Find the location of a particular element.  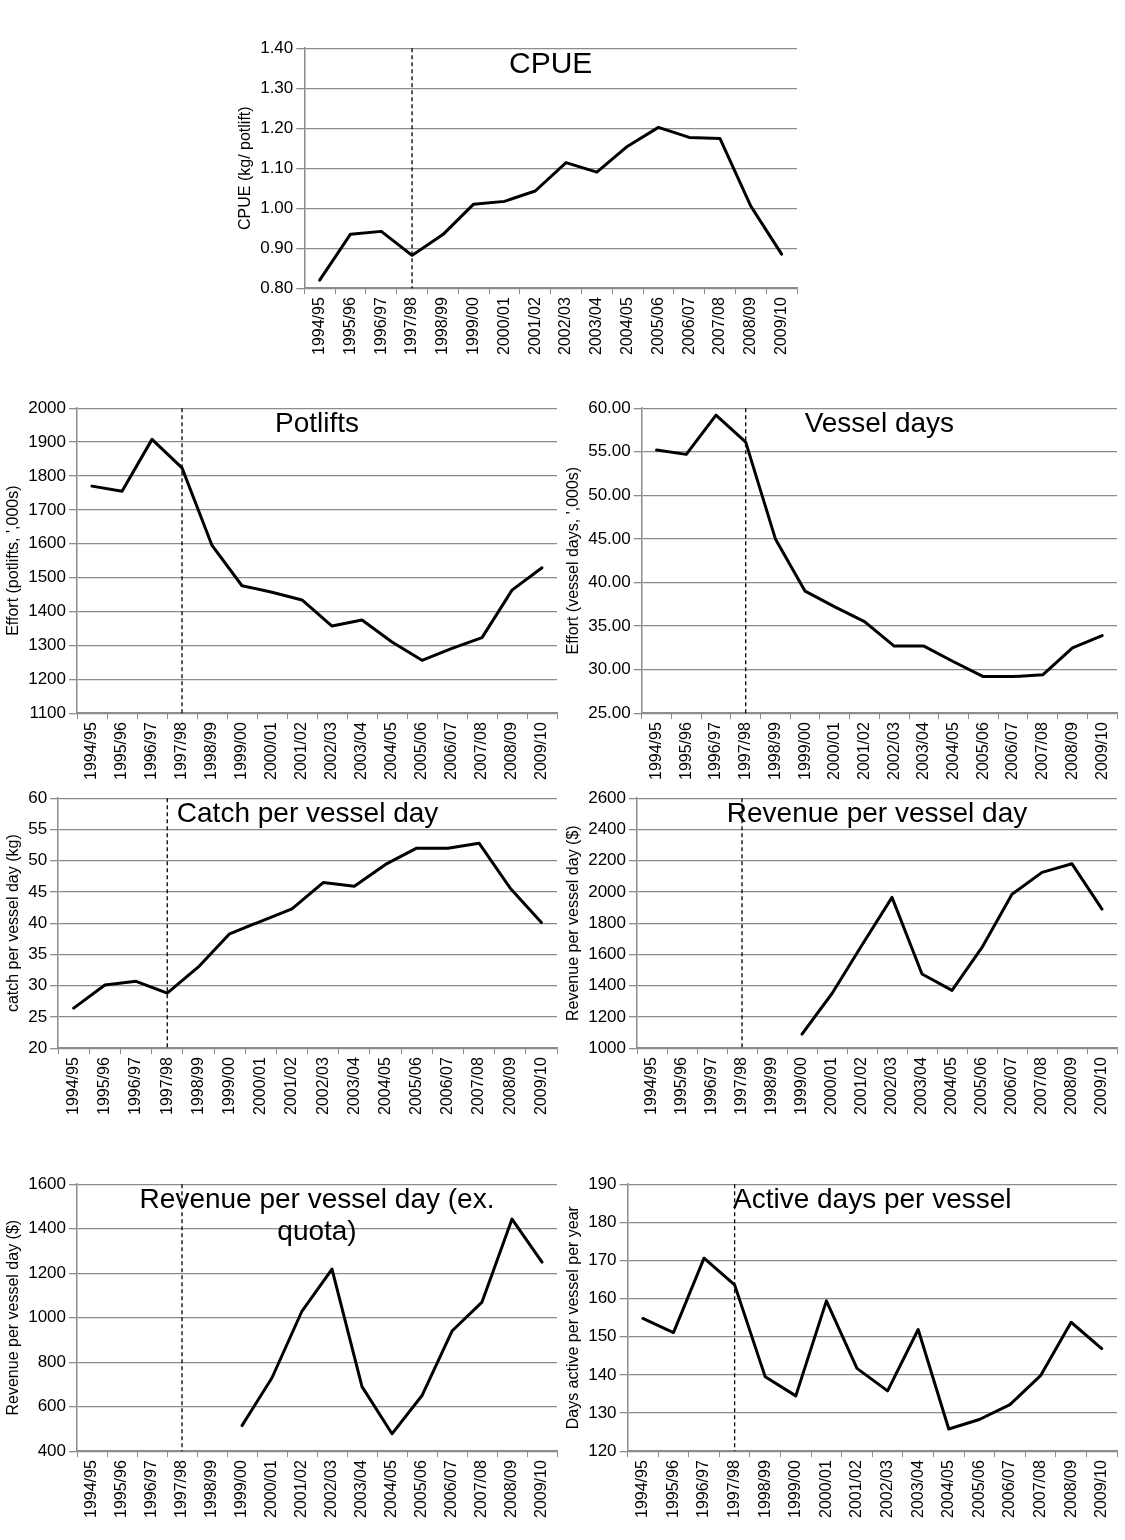

y-tick-label: 1000 is located at coordinates (47, 1317).